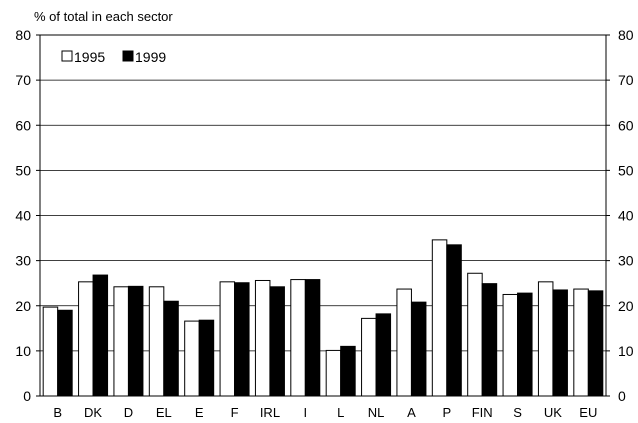 The width and height of the screenshot is (638, 423). I want to click on bar-1999-d, so click(135, 341).